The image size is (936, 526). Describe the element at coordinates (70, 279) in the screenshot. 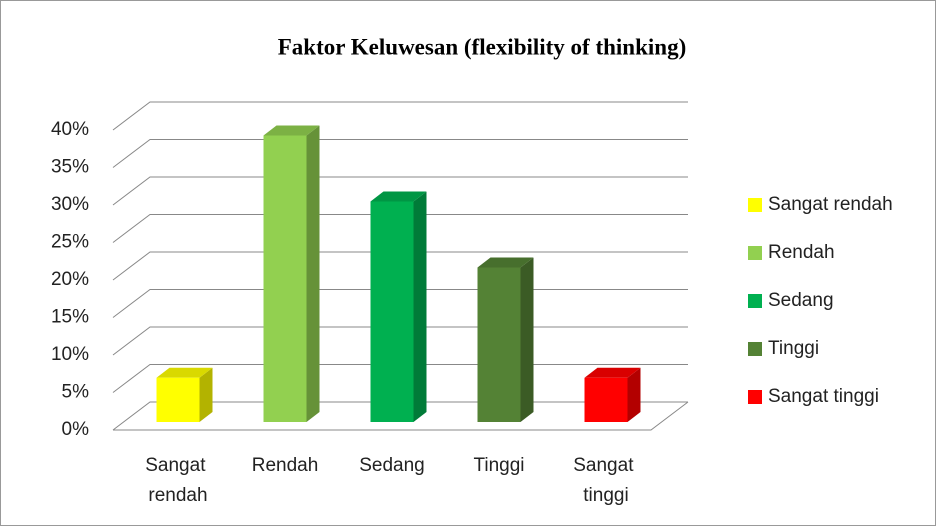

I see `y-tick-label: 20%` at that location.